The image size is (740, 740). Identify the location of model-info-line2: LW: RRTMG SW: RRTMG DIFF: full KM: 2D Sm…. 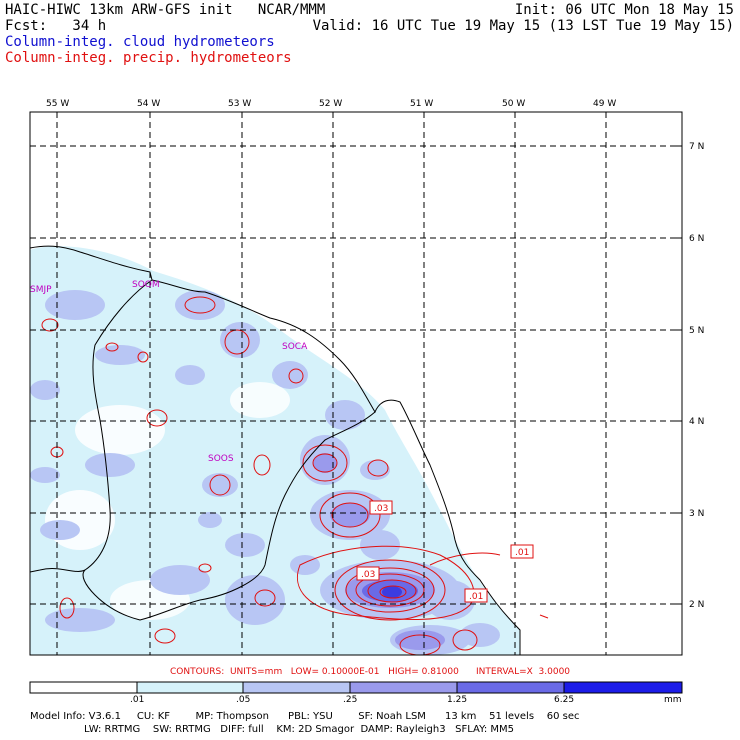
(272, 729).